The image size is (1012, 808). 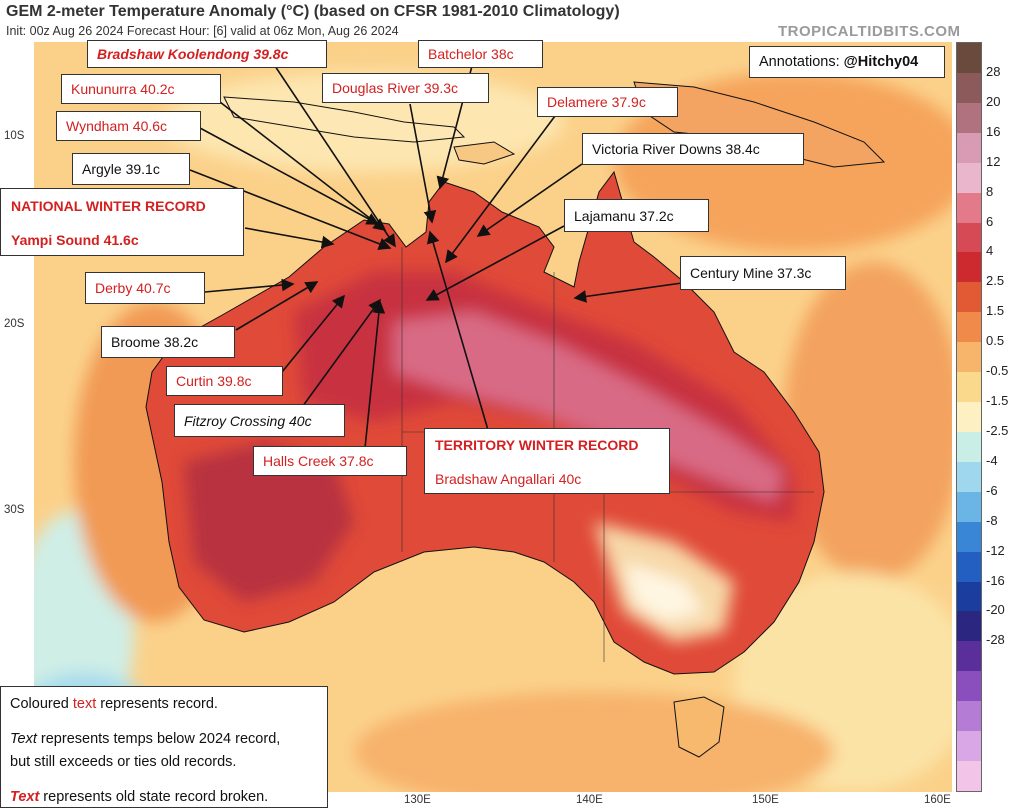 I want to click on label-batchelor: Batchelor 38c, so click(x=480, y=54).